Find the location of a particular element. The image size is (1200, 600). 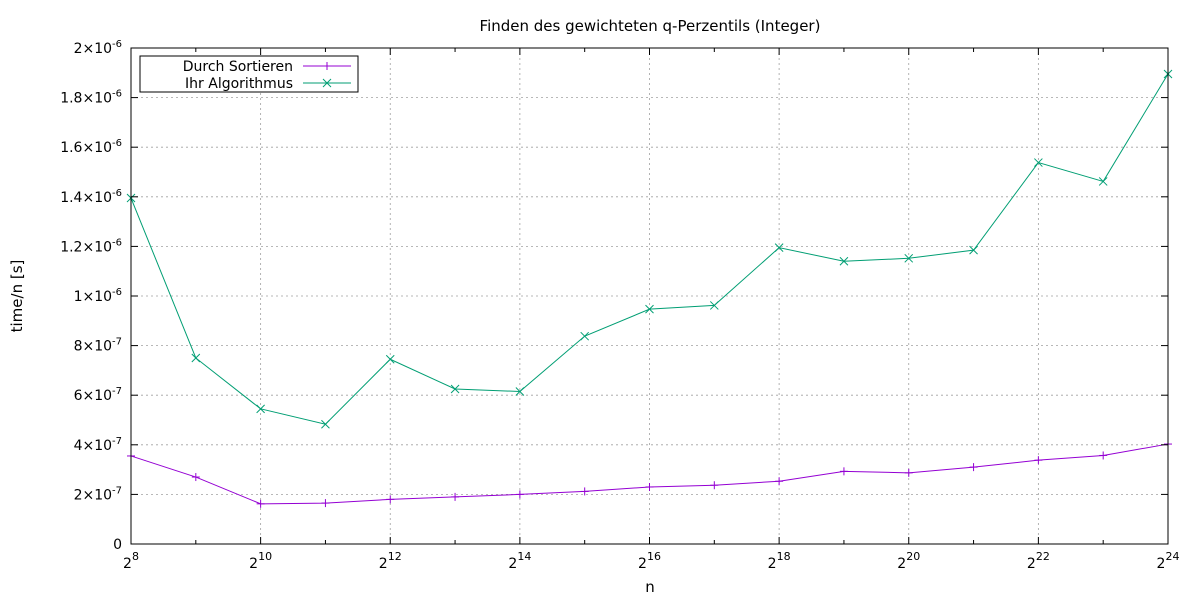

y-tick-label: 0 is located at coordinates (117, 545).